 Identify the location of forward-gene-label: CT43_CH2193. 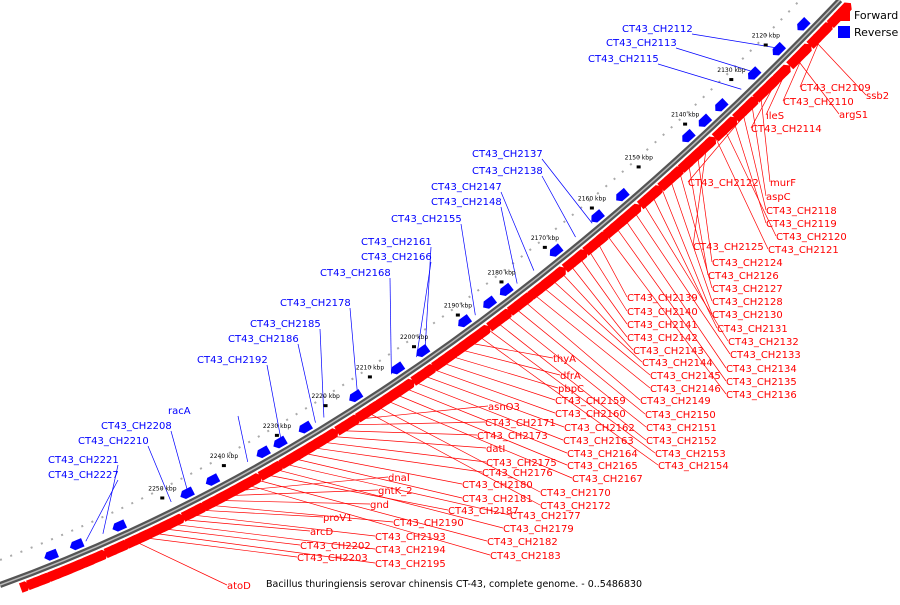
(410, 537).